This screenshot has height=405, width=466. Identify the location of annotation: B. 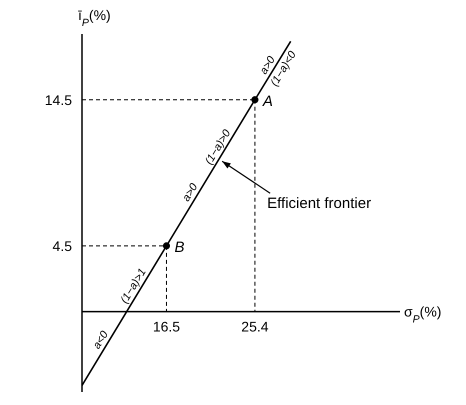
(179, 247).